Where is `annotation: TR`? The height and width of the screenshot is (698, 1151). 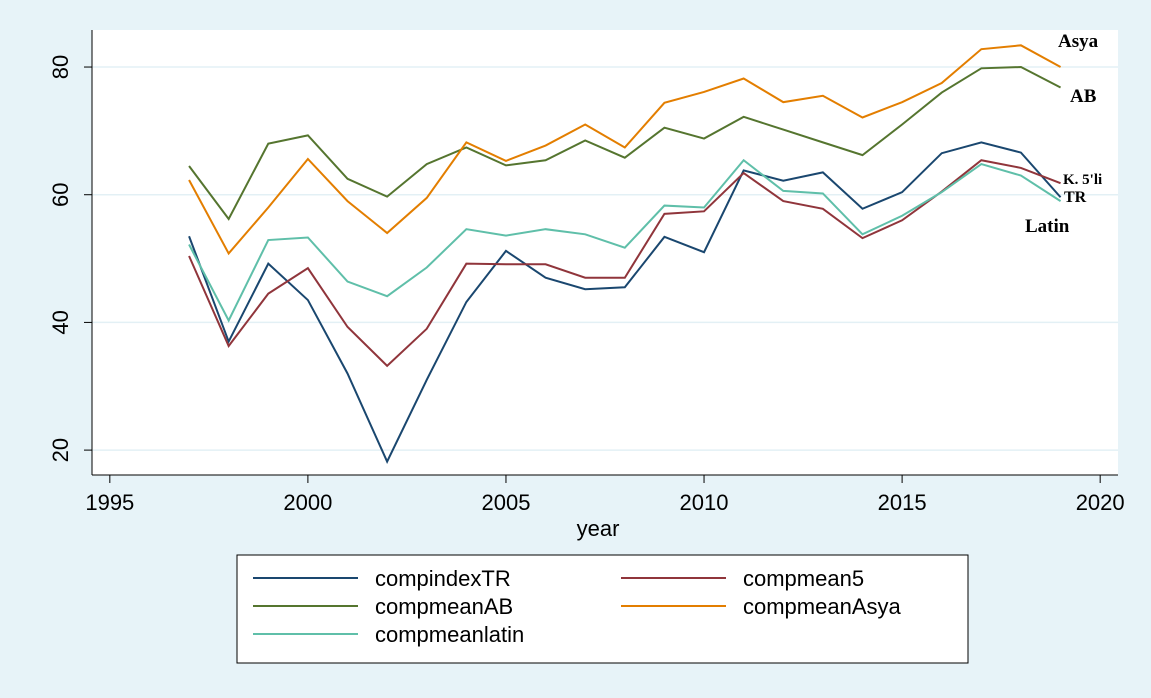
annotation: TR is located at coordinates (1075, 197).